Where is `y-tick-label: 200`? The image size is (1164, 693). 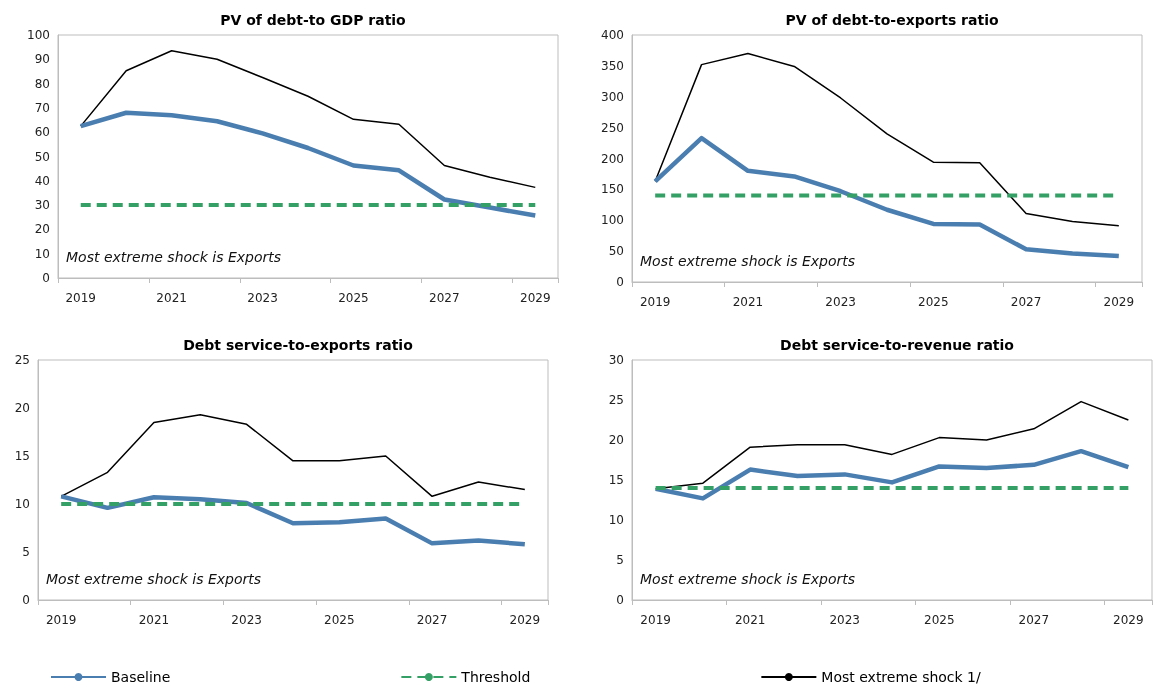 y-tick-label: 200 is located at coordinates (612, 158).